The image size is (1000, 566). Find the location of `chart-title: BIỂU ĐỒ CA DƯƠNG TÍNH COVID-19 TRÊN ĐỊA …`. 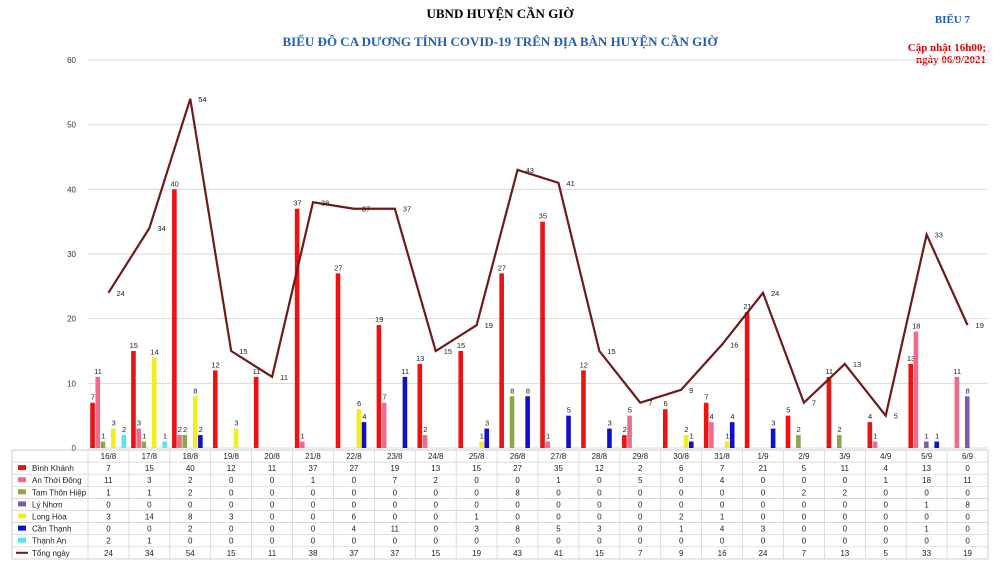

chart-title: BIỂU ĐỒ CA DƯƠNG TÍNH COVID-19 TRÊN ĐỊA … is located at coordinates (500, 41).